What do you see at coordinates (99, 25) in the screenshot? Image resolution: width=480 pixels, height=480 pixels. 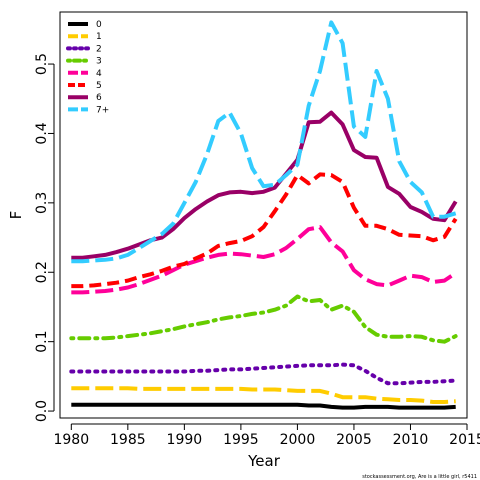 I see `legend-label: 0` at bounding box center [99, 25].